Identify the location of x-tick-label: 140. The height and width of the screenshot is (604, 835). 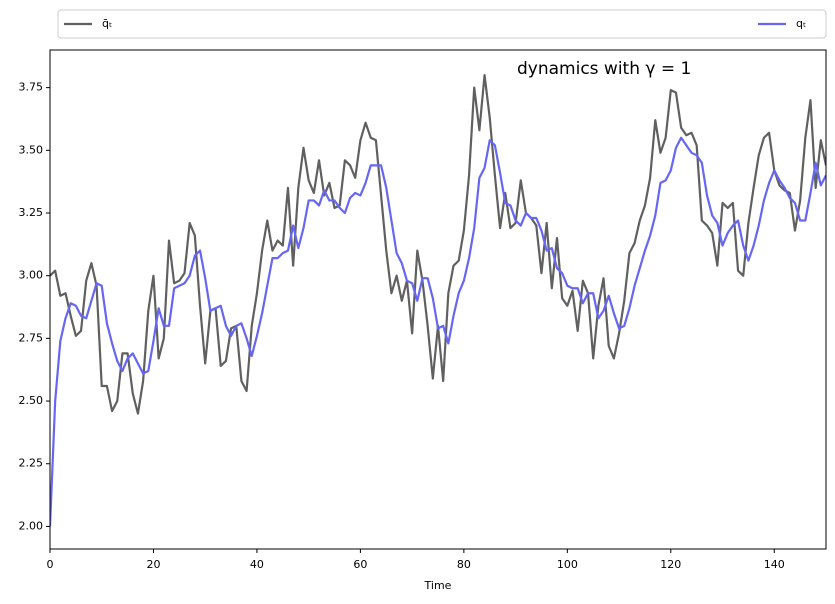
(774, 564).